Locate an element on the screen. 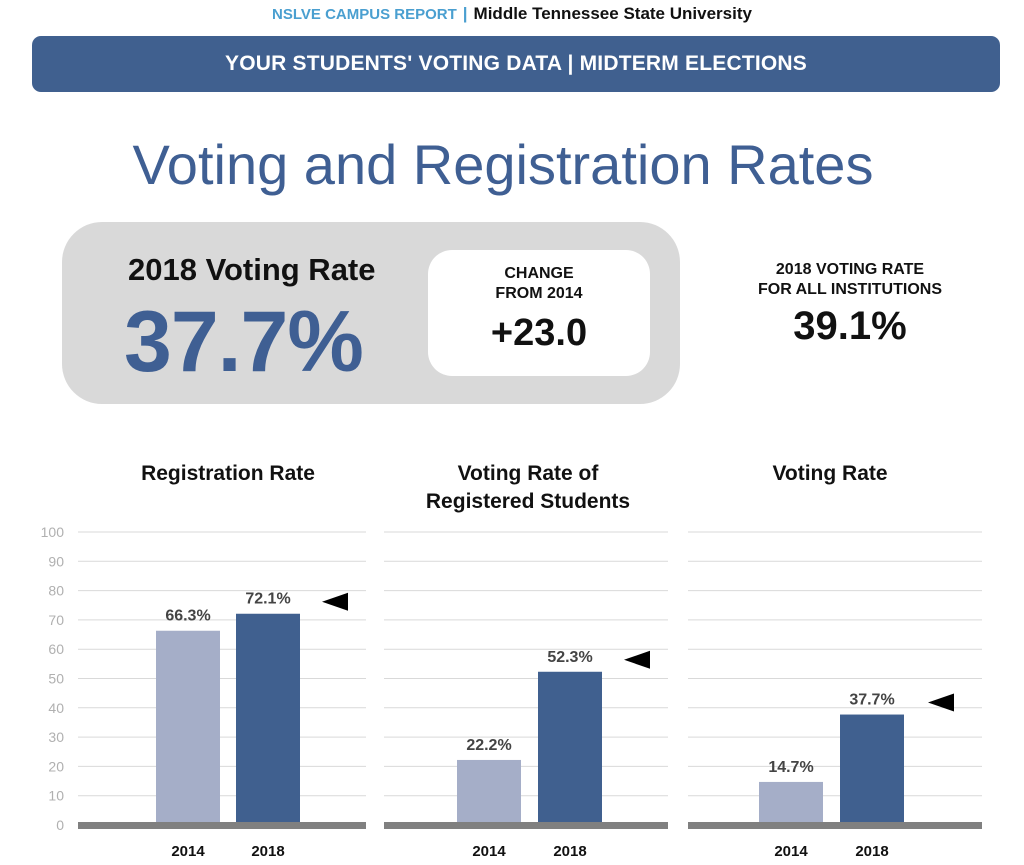  all-institutions-value: 39.1% is located at coordinates (850, 326).